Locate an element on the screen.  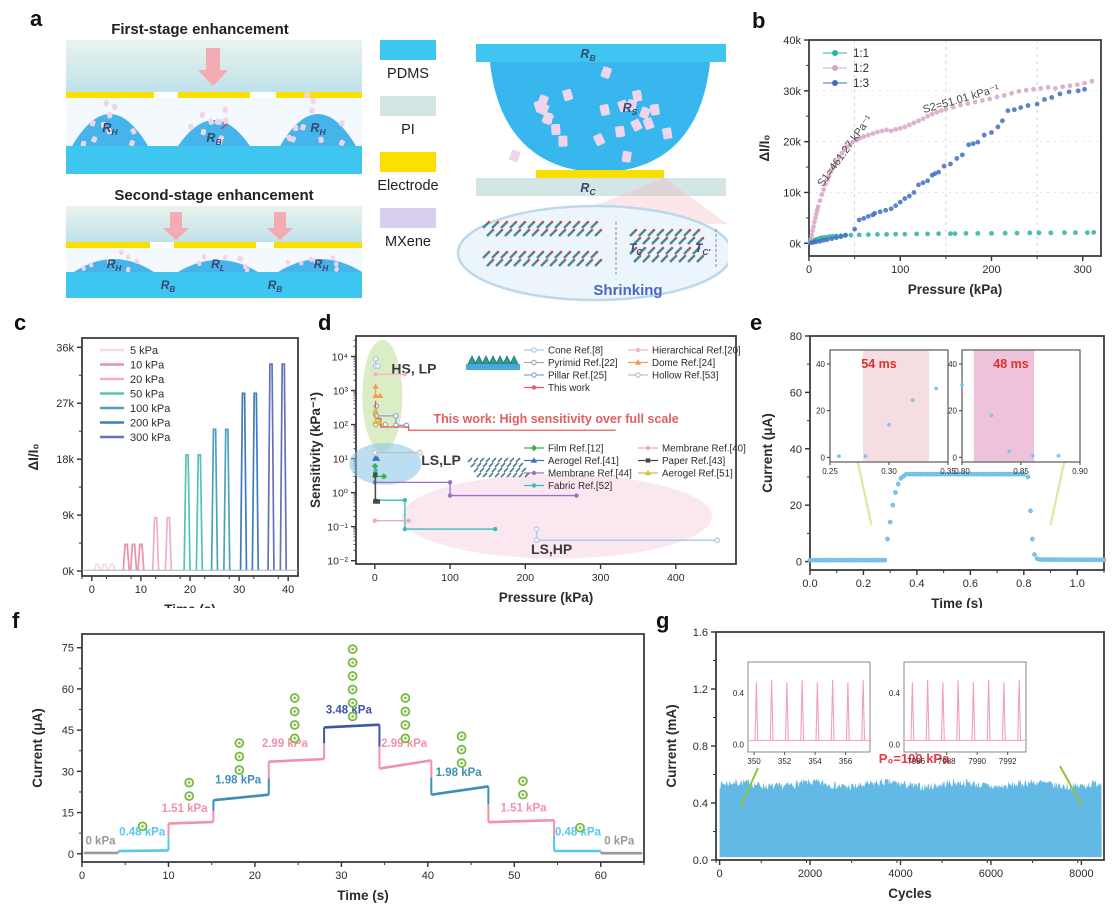
electrode-strip is located at coordinates (214, 95).